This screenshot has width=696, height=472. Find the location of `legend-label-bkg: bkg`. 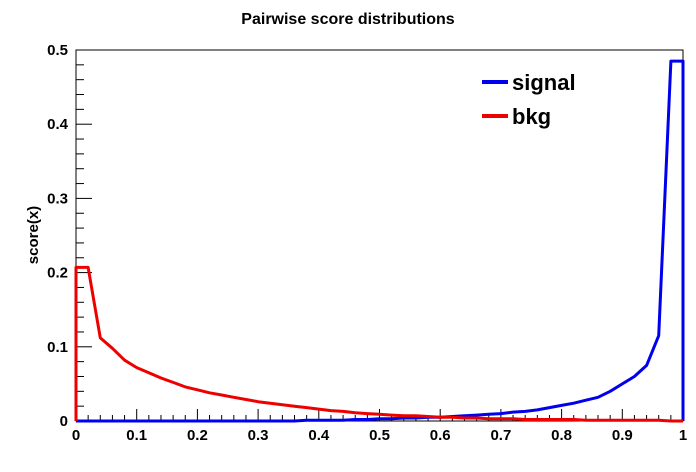

legend-label-bkg: bkg is located at coordinates (531, 116).